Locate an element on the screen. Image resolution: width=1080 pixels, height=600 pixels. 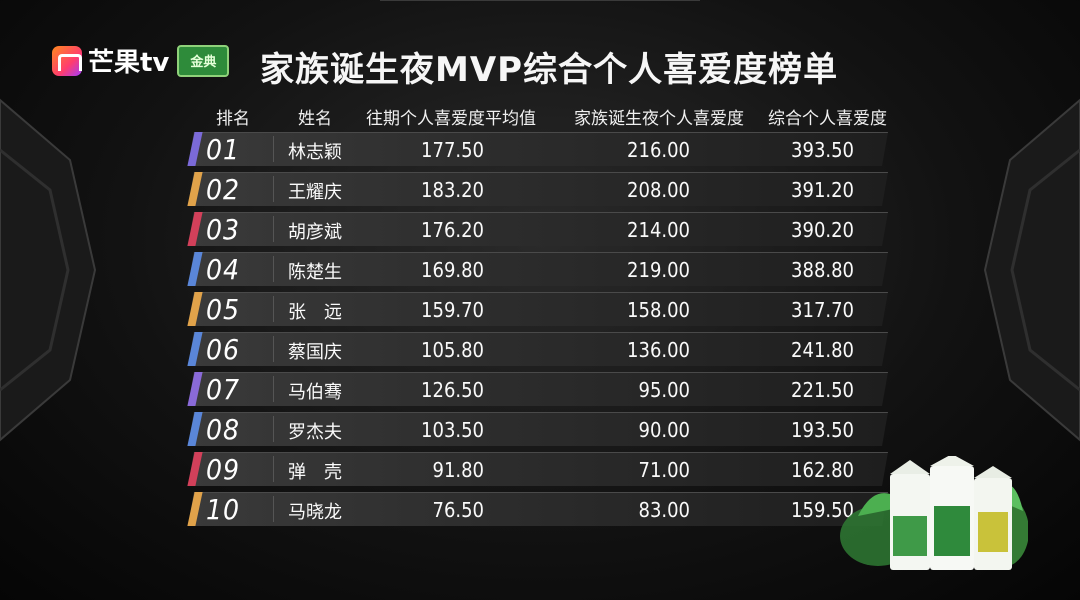
night-value: 136.00 is located at coordinates (658, 350).